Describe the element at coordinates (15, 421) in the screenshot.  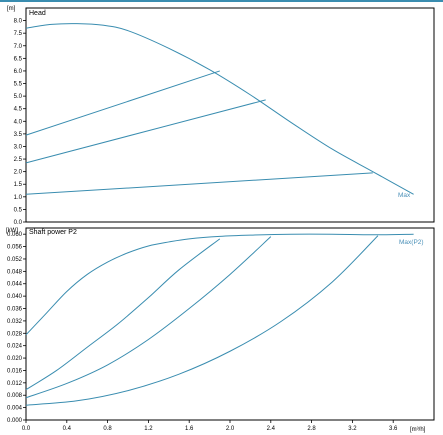
I see `power-y-tick-label: 0.000` at that location.